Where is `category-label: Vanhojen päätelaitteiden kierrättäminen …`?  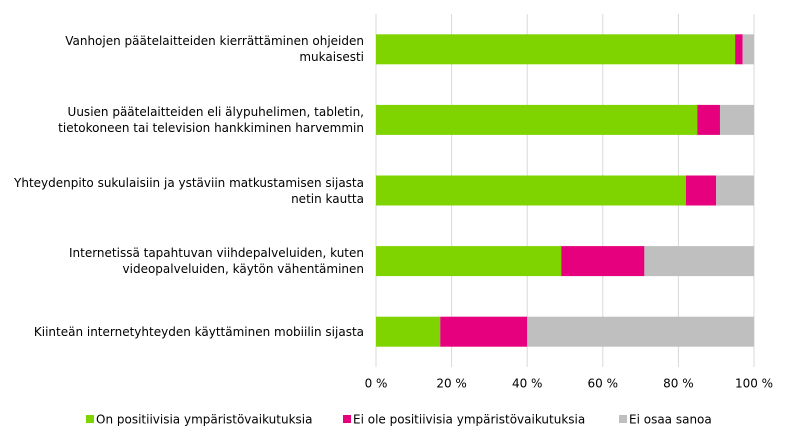 category-label: Vanhojen päätelaitteiden kierrättäminen … is located at coordinates (214, 49).